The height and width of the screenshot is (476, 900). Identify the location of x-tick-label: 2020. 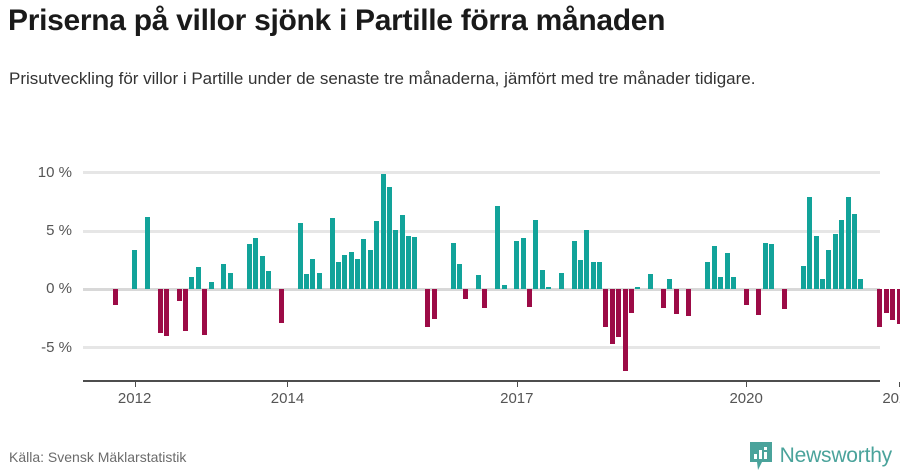
(746, 399).